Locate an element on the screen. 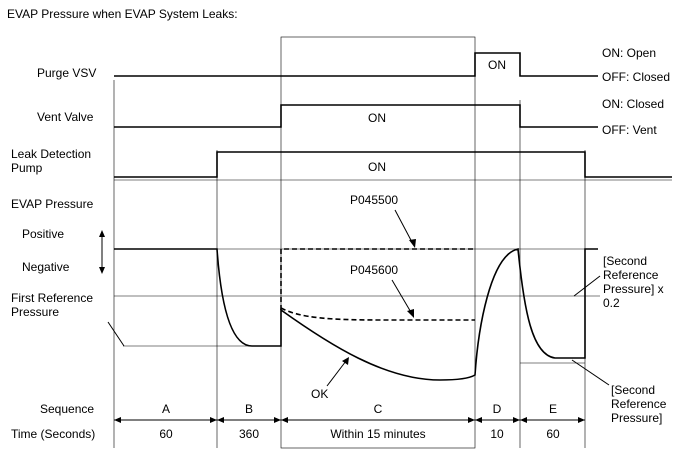  leak-pump-waveform is located at coordinates (393, 164).